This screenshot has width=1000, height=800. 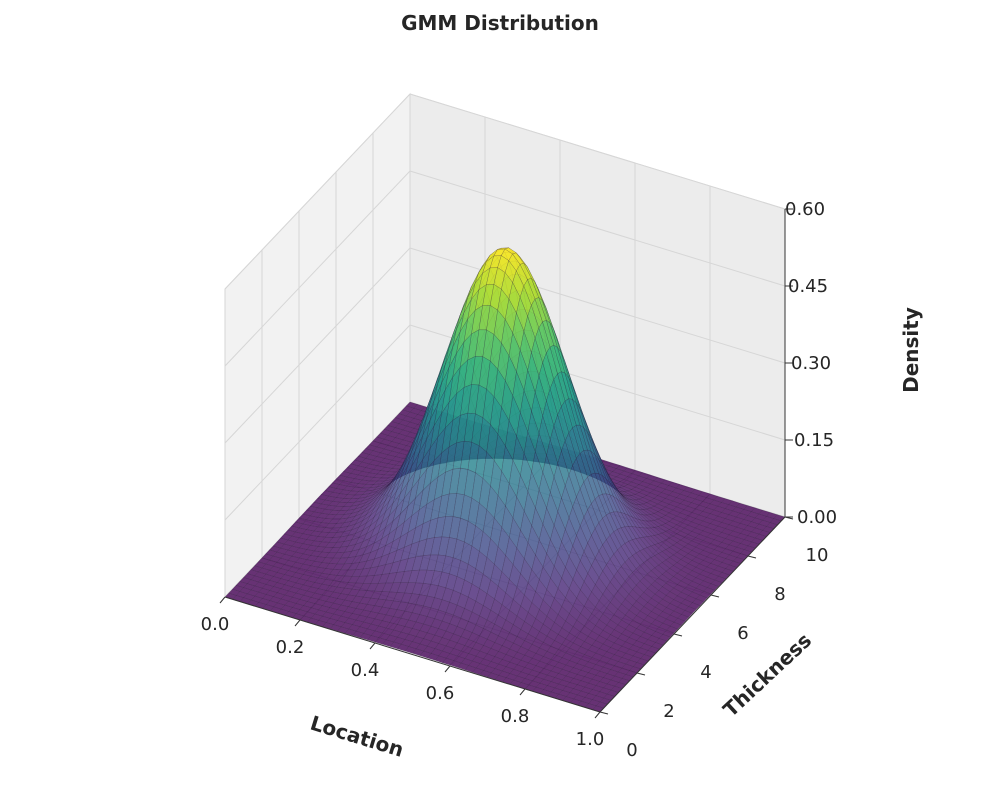 What do you see at coordinates (668, 711) in the screenshot?
I see `y-tick-label: 2` at bounding box center [668, 711].